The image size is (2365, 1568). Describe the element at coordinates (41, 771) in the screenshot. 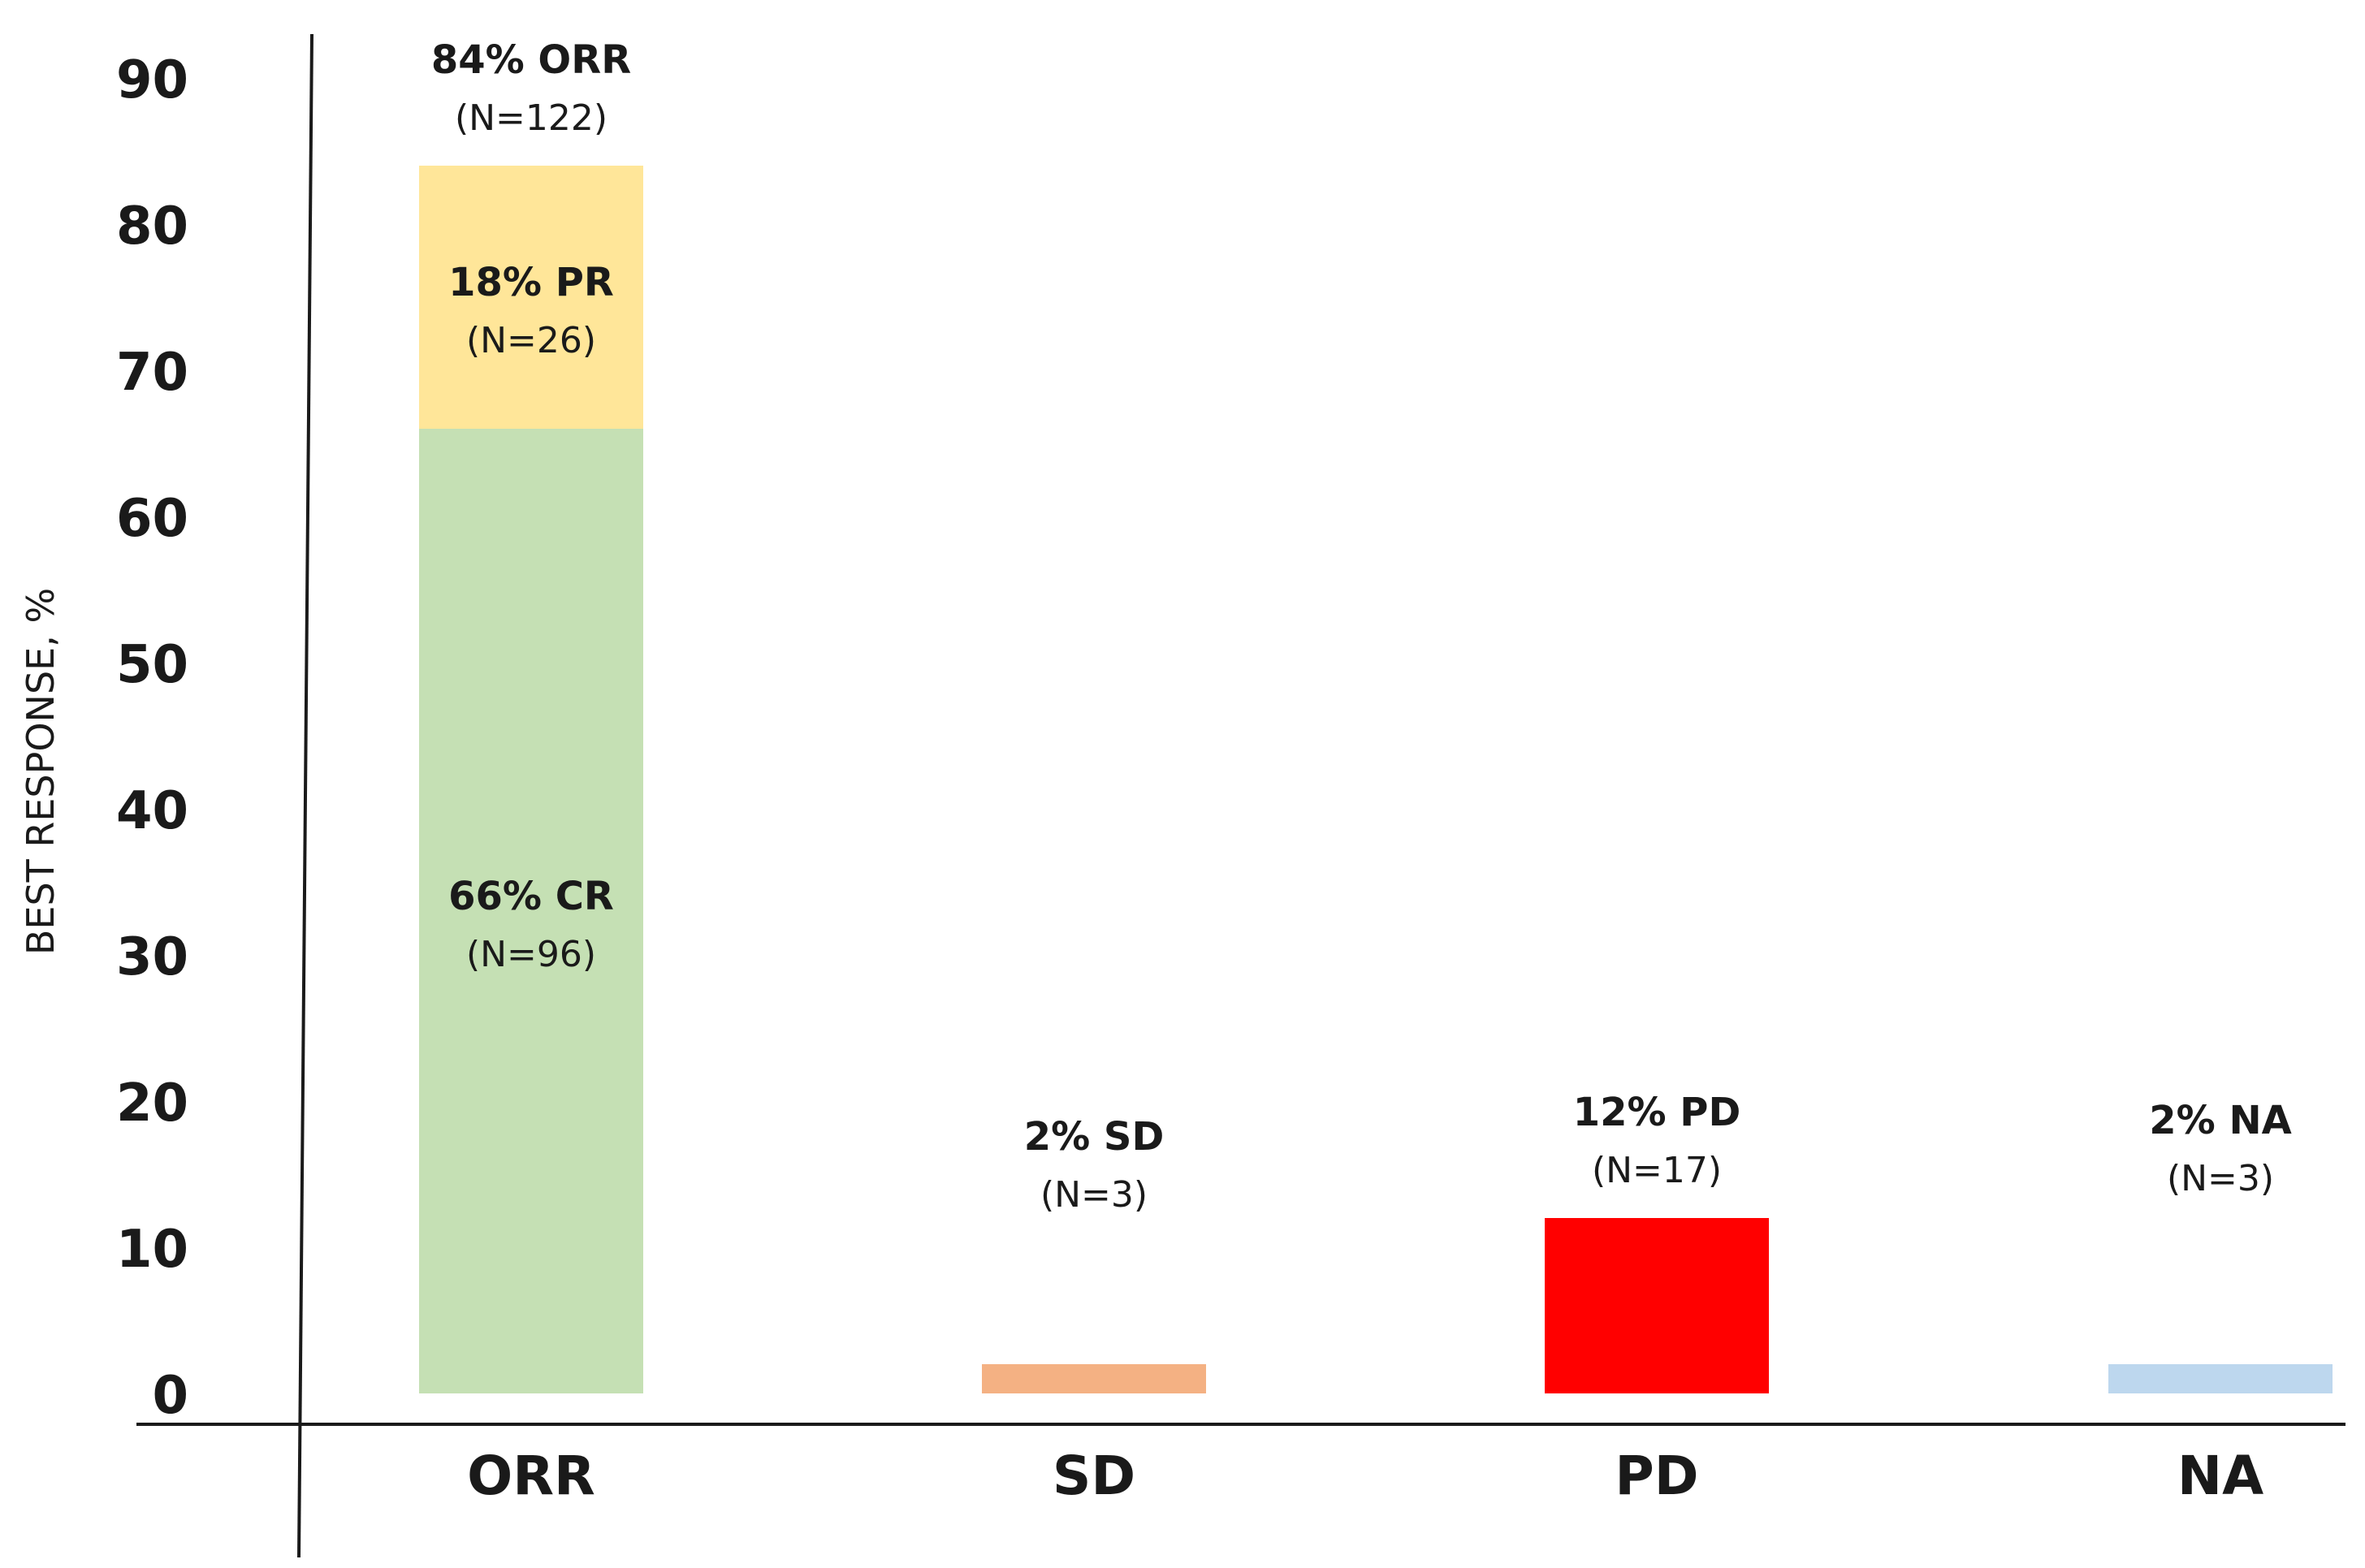

I see `y-axis-label: BEST RESPONSE, %` at that location.